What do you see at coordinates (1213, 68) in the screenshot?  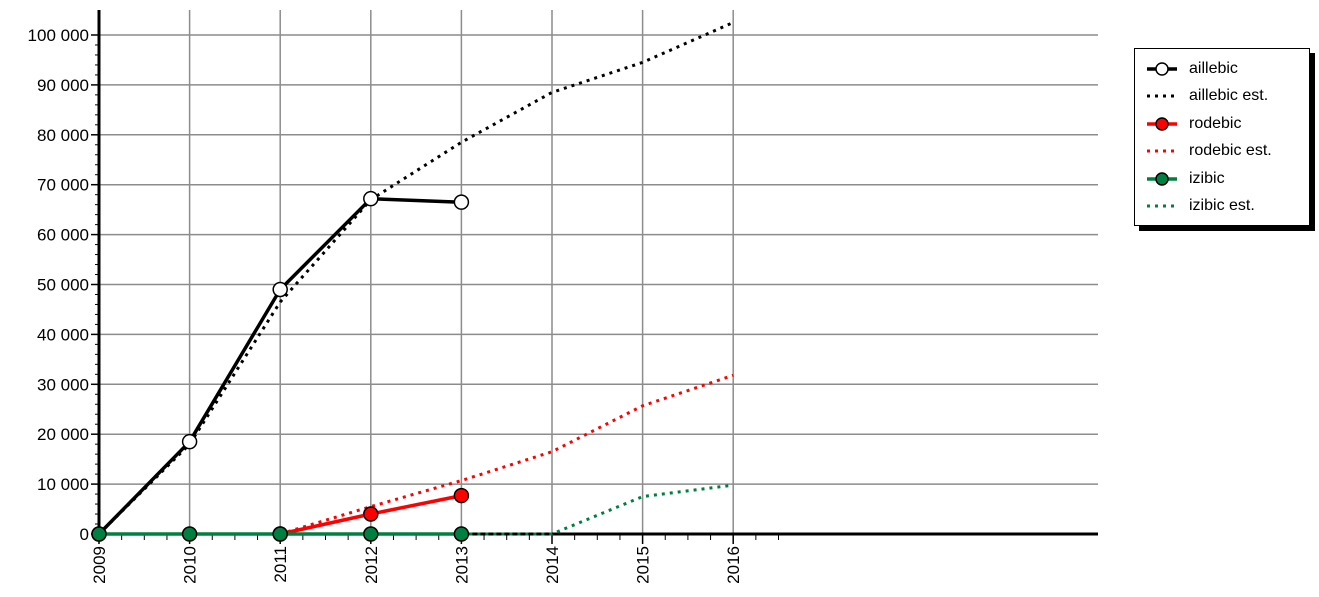 I see `legend-label: aillebic` at bounding box center [1213, 68].